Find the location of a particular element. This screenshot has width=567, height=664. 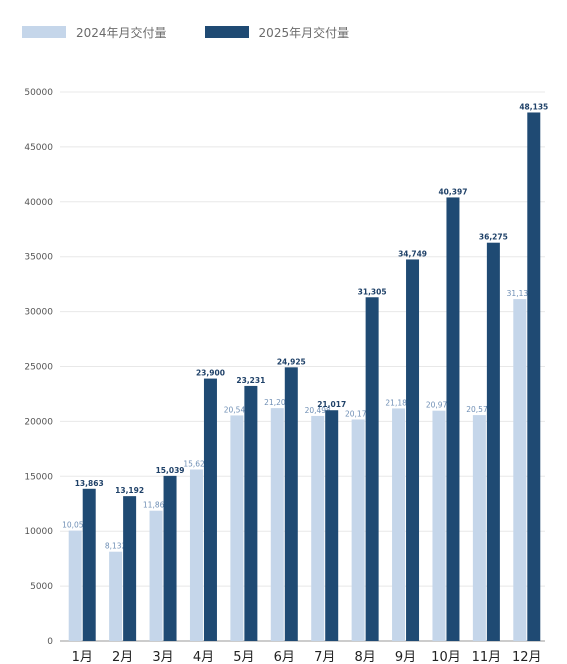

data-label-2024-4: 15,620 is located at coordinates (196, 463).